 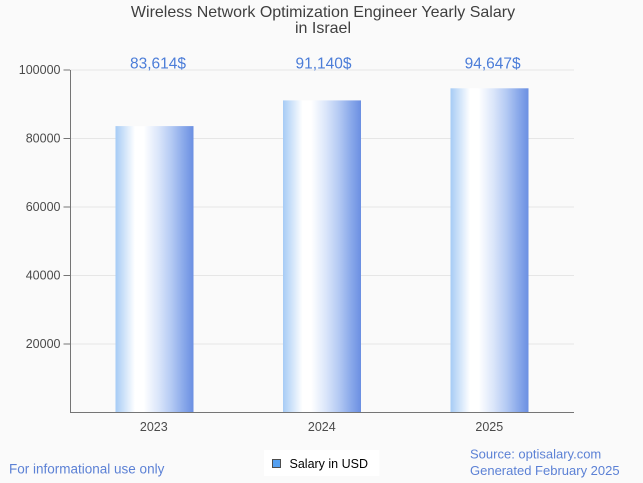 What do you see at coordinates (493, 63) in the screenshot?
I see `svg-text: 94,647$` at bounding box center [493, 63].